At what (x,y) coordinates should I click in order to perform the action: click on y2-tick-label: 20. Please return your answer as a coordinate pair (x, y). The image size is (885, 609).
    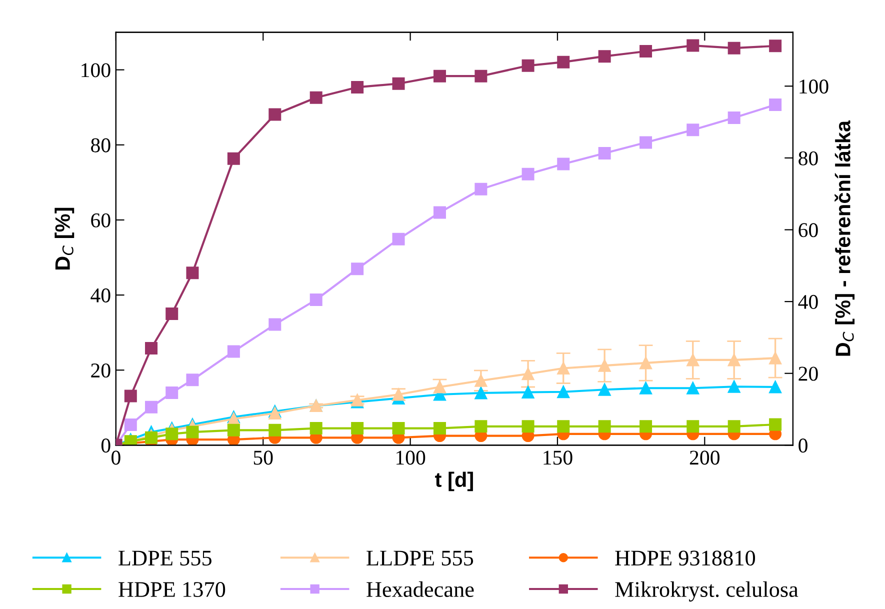
    Looking at the image, I should click on (808, 373).